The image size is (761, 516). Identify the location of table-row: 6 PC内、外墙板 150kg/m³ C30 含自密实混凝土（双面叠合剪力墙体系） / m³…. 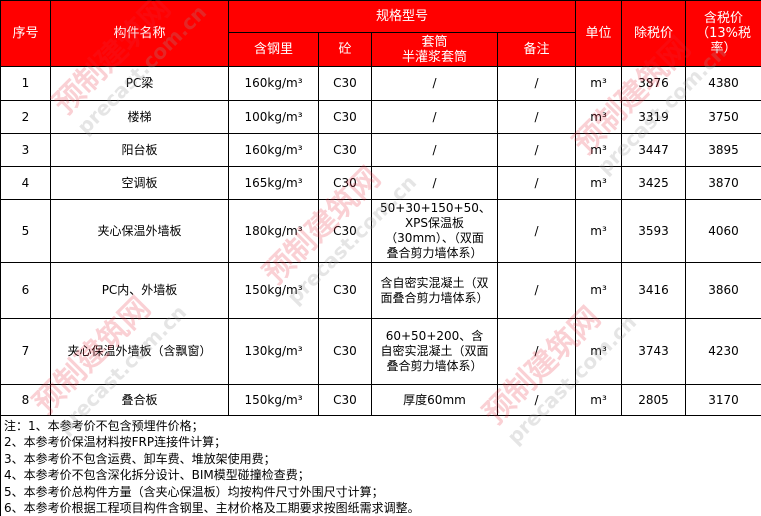
(380, 290).